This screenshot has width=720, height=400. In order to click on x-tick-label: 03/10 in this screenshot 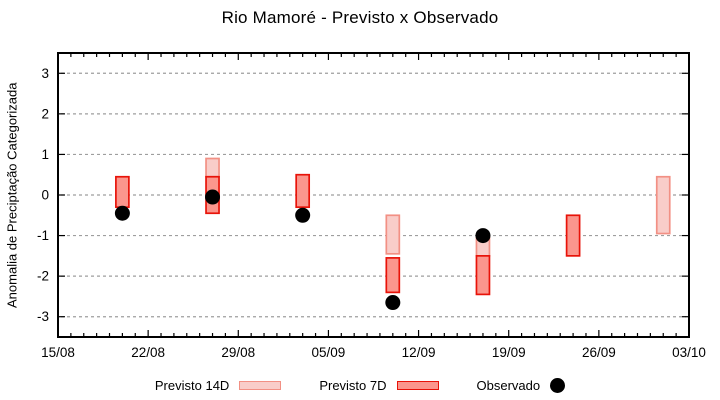, I will do `click(689, 352)`.